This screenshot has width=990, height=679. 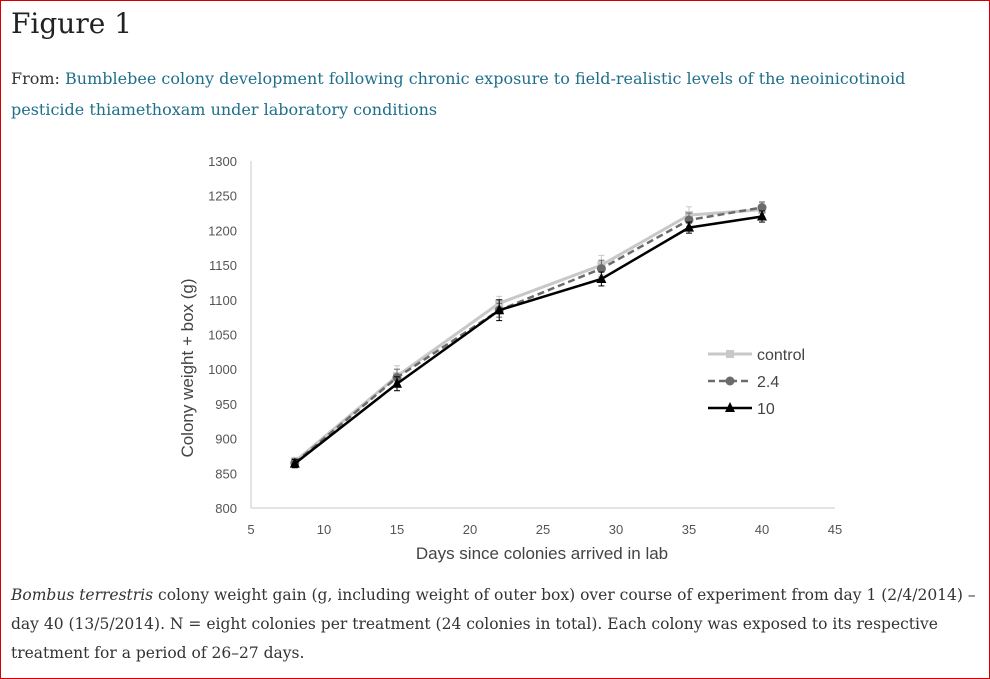 What do you see at coordinates (35, 78) in the screenshot?
I see `from-label: From:` at bounding box center [35, 78].